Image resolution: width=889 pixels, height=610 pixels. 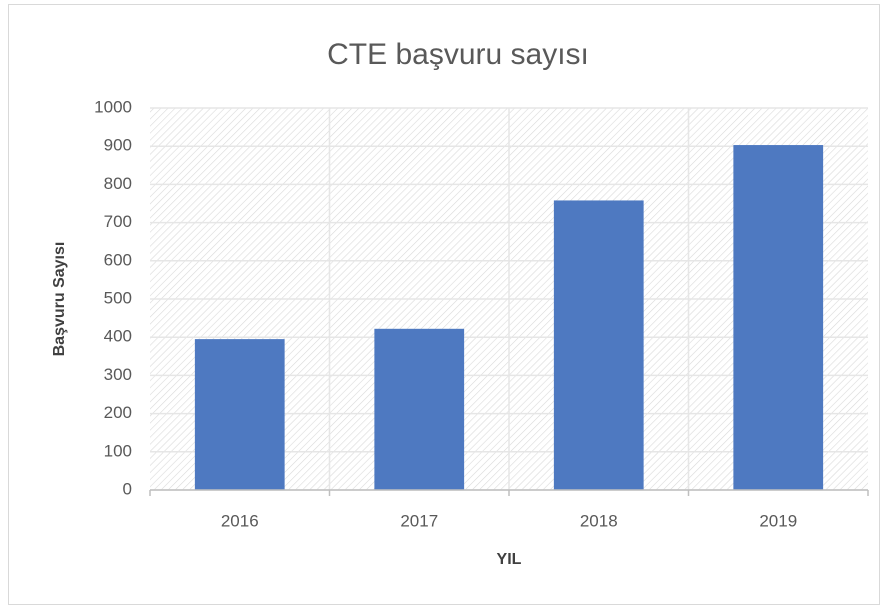 What do you see at coordinates (118, 259) in the screenshot?
I see `y-tick-label: 600` at bounding box center [118, 259].